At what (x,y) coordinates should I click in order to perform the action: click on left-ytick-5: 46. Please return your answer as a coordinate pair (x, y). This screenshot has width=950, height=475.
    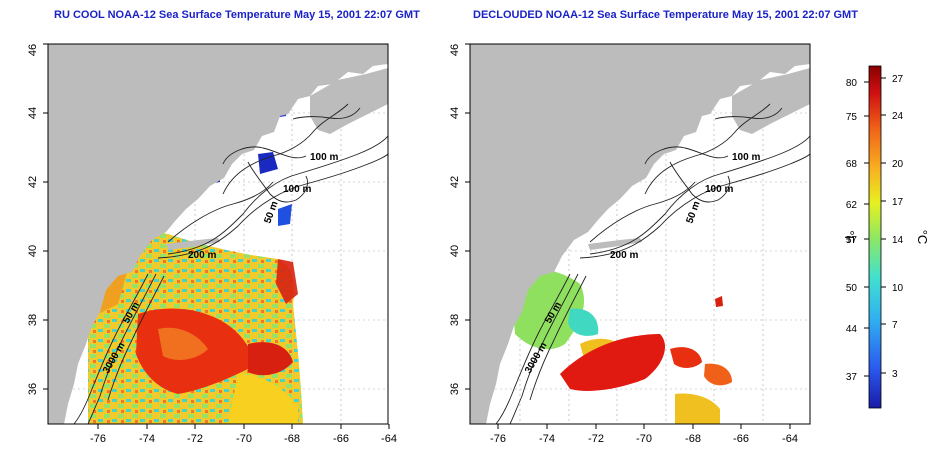
    Looking at the image, I should click on (33, 50).